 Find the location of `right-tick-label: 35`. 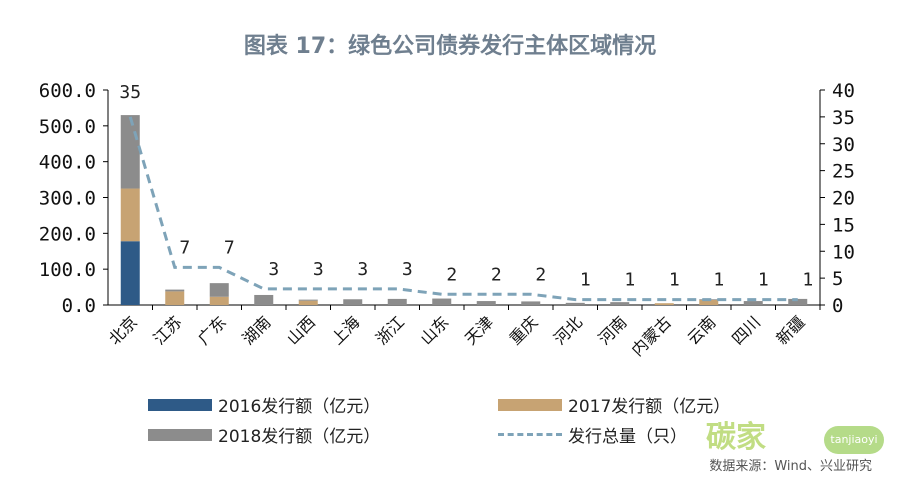

right-tick-label: 35 is located at coordinates (843, 118).